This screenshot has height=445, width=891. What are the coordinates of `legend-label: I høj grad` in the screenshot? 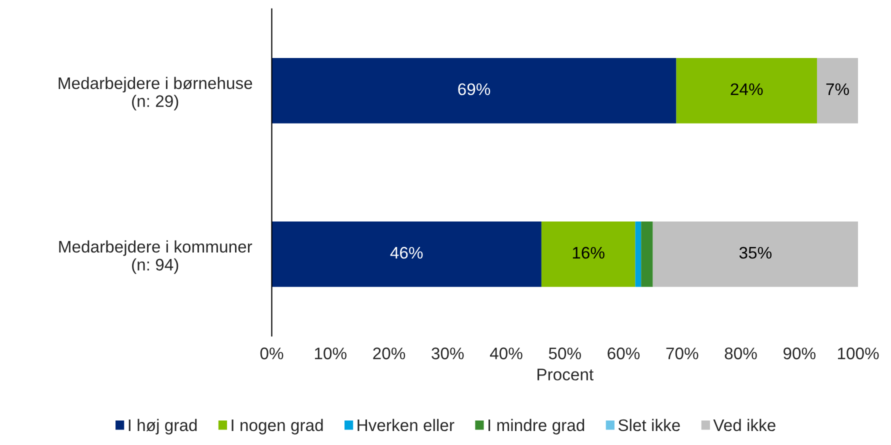 It's located at (162, 426).